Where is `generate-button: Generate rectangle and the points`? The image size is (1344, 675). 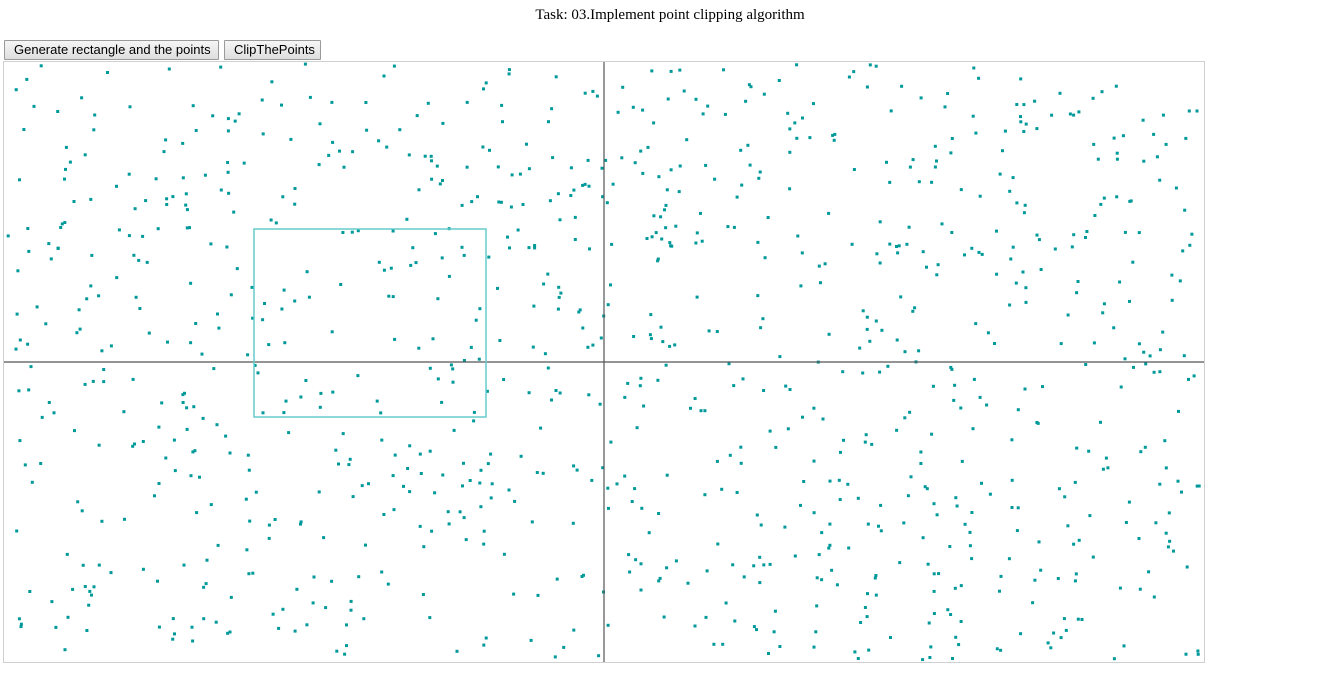
generate-button: Generate rectangle and the points is located at coordinates (111, 50).